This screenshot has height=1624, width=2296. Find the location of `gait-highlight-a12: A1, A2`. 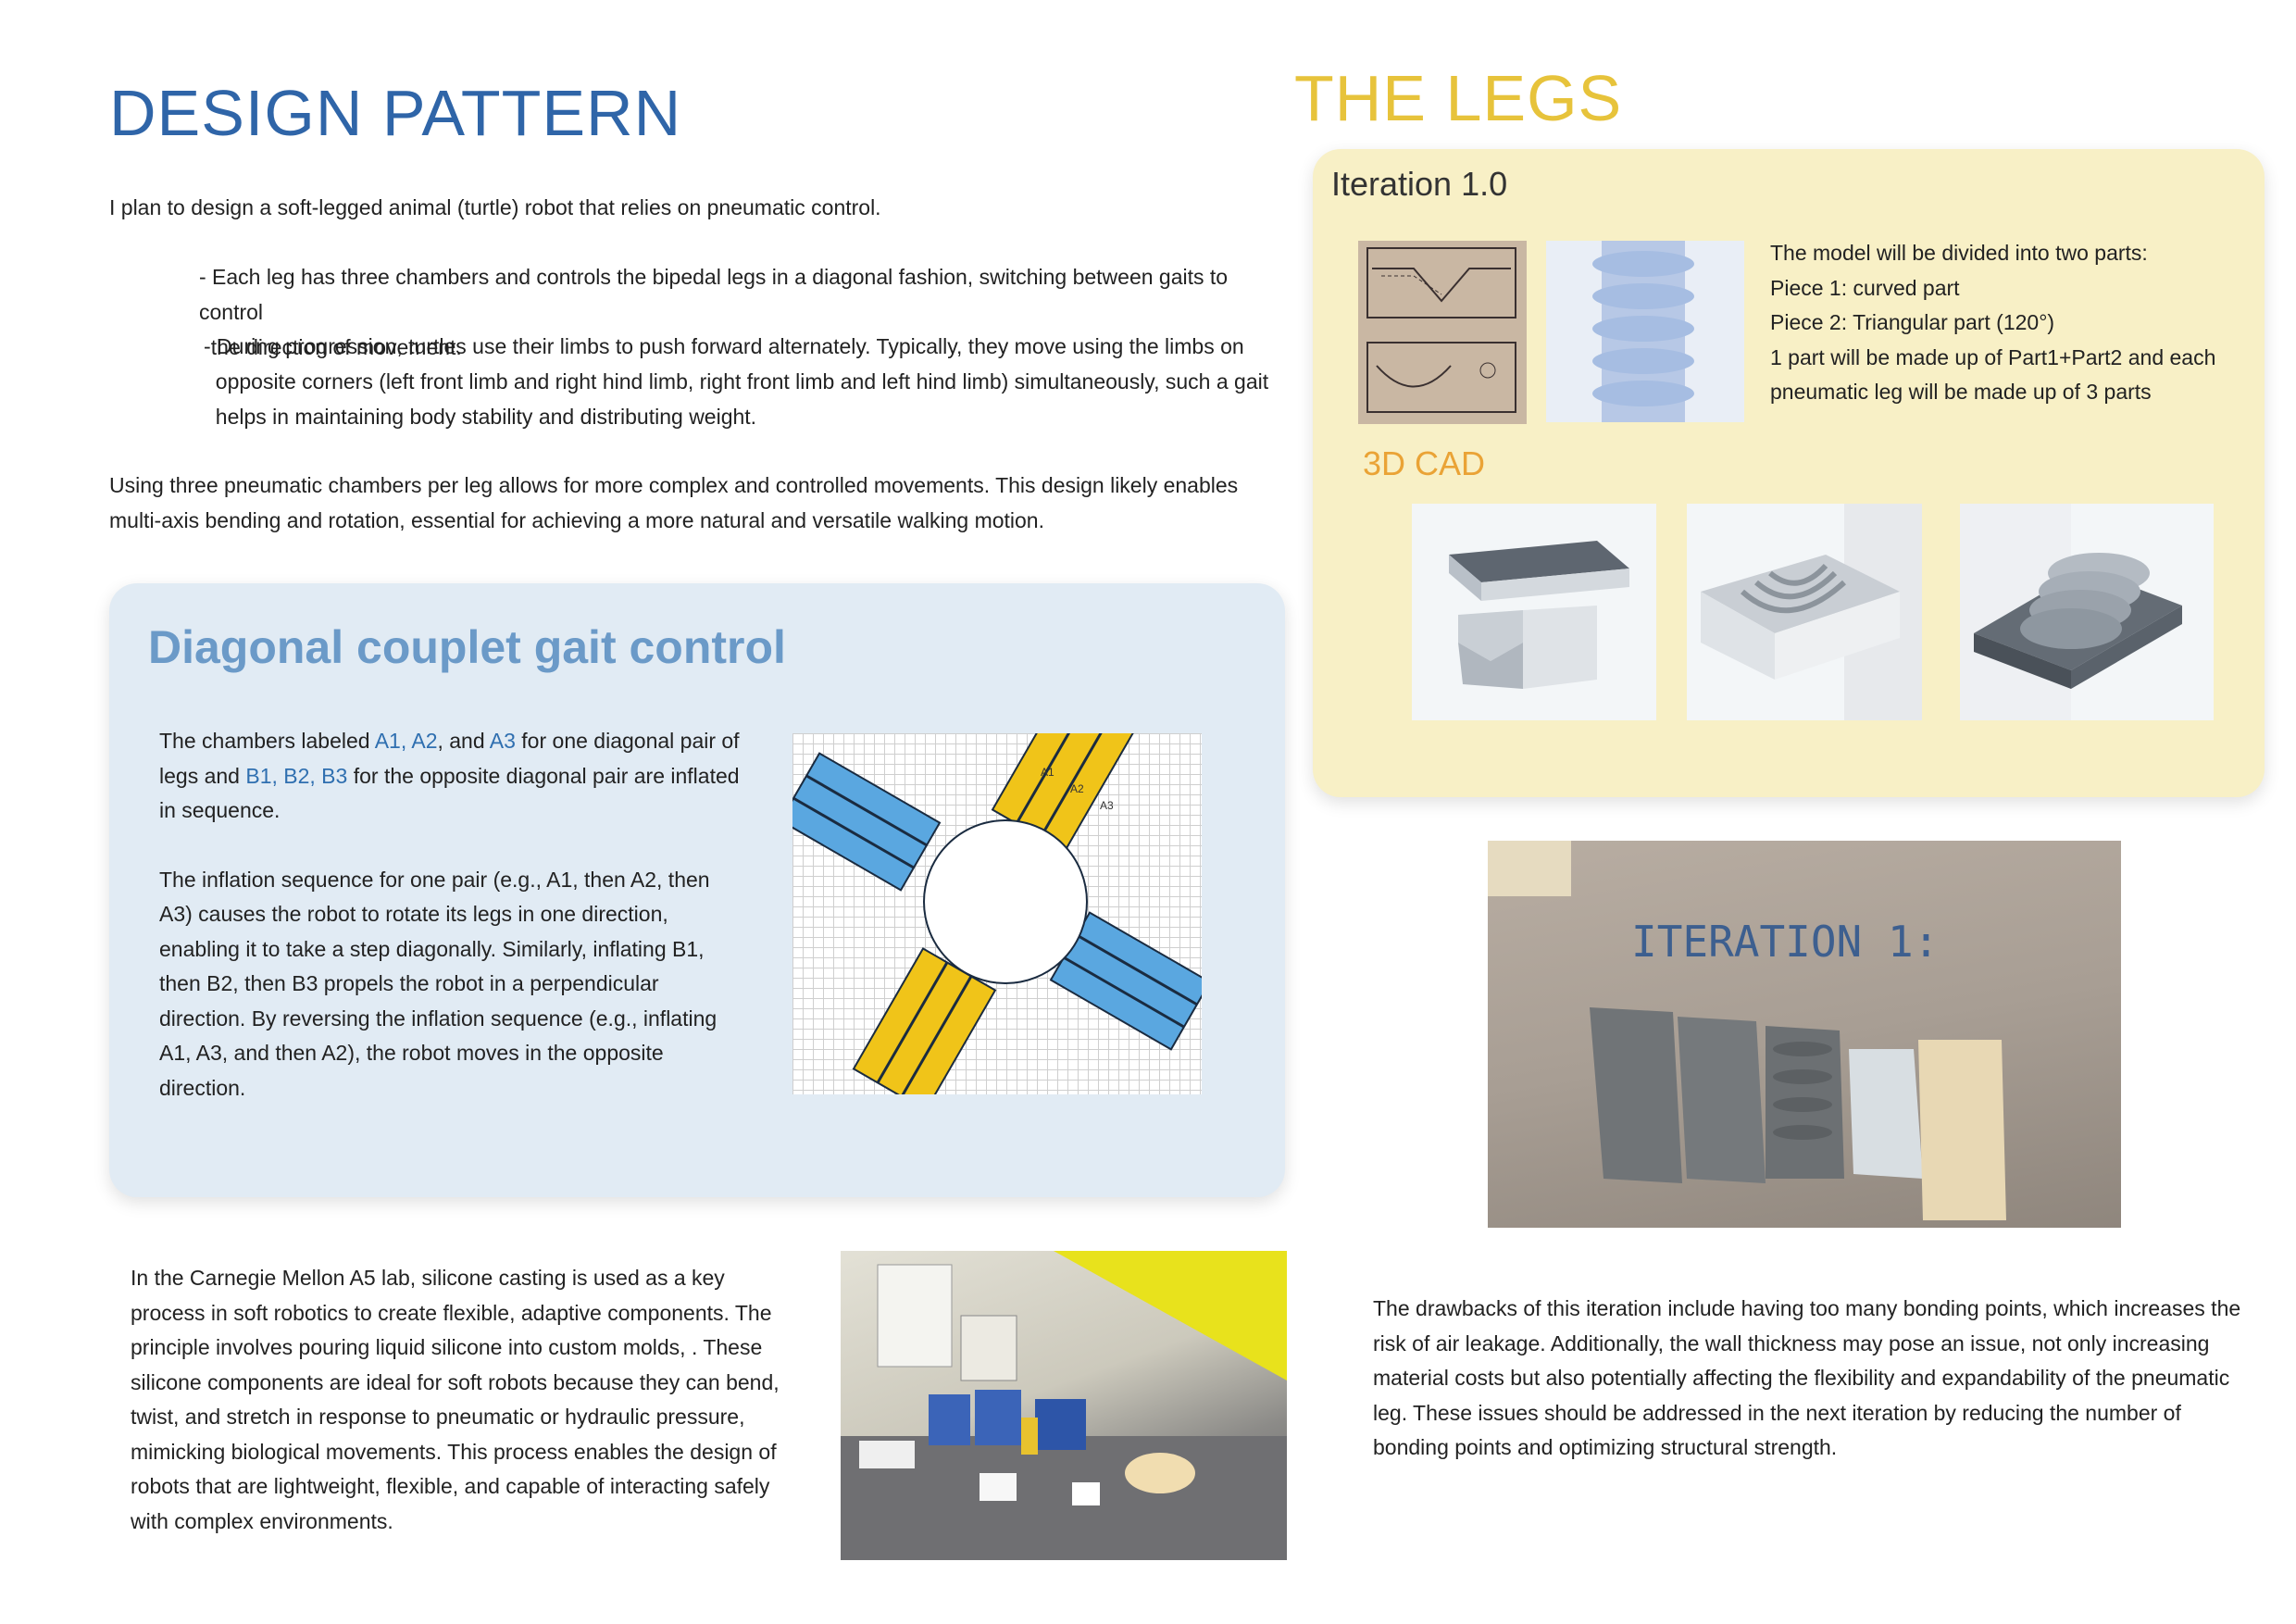

gait-highlight-a12: A1, A2 is located at coordinates (406, 741).